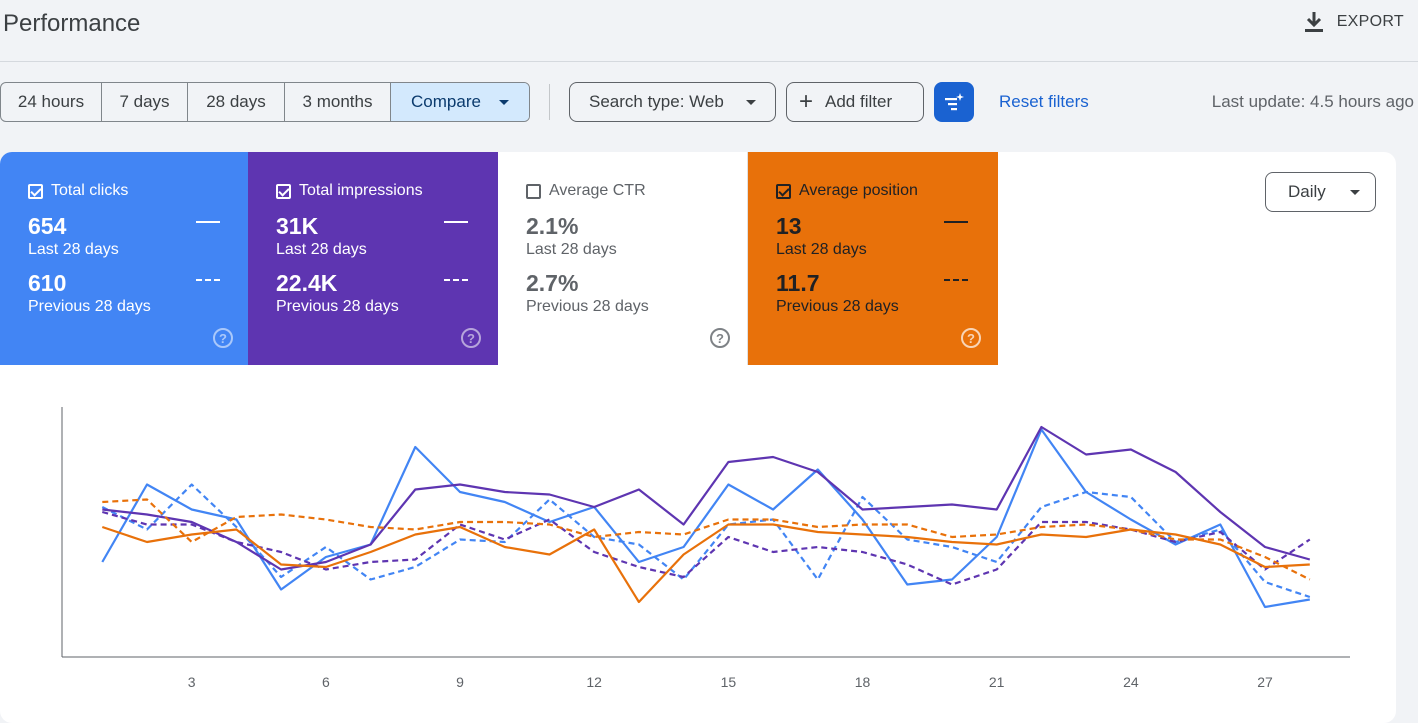 Image resolution: width=1418 pixels, height=723 pixels. Describe the element at coordinates (806, 101) in the screenshot. I see `plus-icon: +` at that location.